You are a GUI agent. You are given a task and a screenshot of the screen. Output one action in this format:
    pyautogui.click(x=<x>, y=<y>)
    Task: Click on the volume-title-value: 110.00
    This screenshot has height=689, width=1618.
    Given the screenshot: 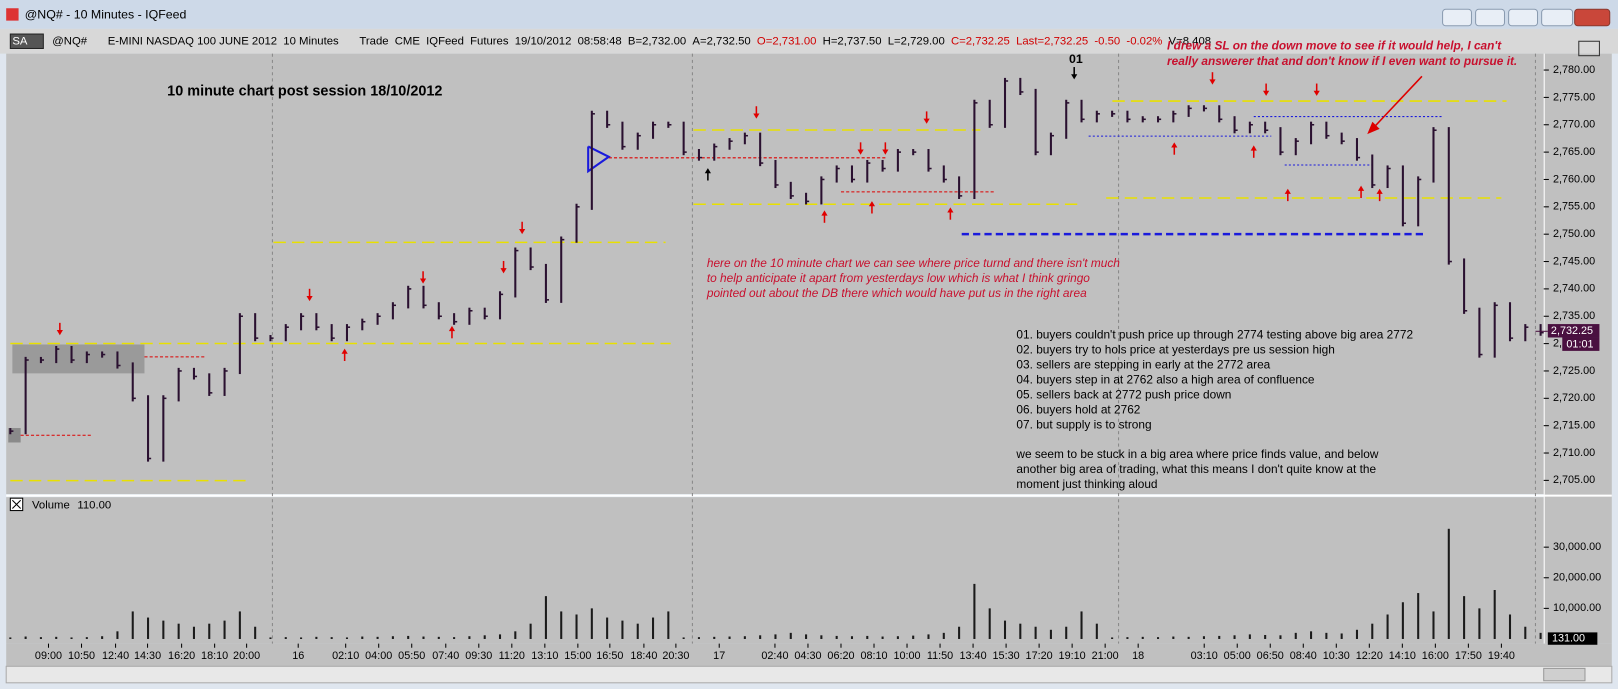 What is the action you would take?
    pyautogui.click(x=94, y=505)
    